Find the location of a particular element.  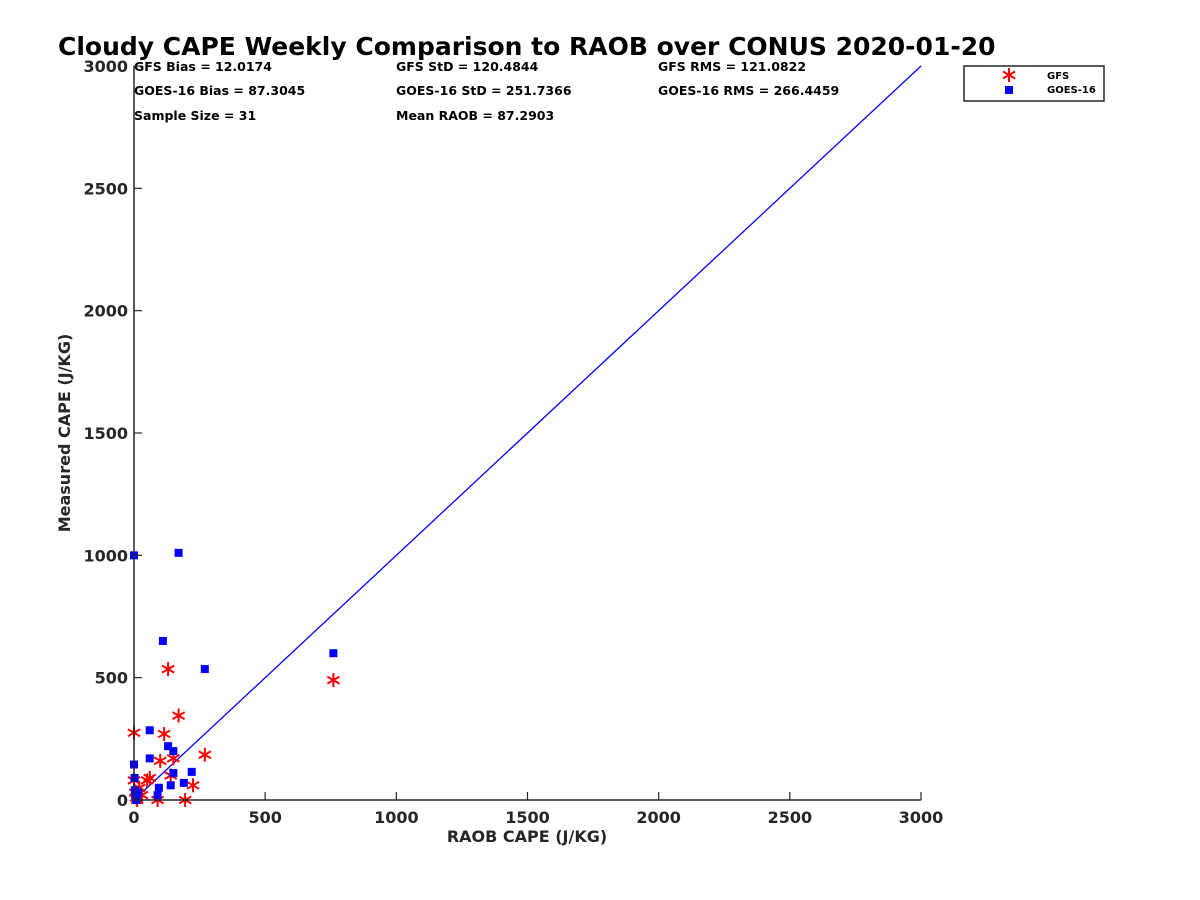

legend-gfs-asterisk is located at coordinates (1009, 75).